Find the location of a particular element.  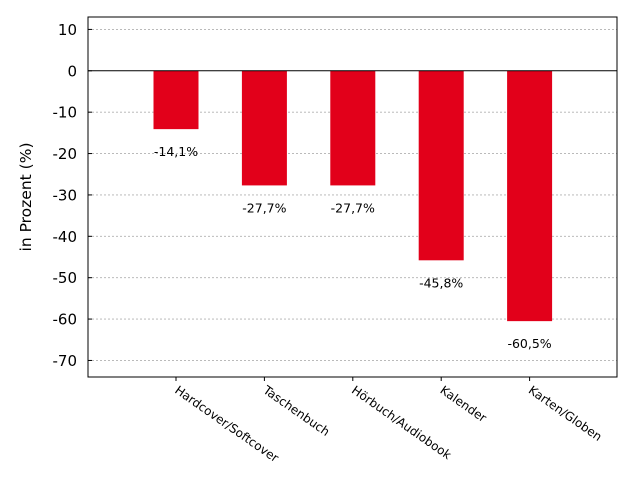

data-label: -60,5% is located at coordinates (529, 343).